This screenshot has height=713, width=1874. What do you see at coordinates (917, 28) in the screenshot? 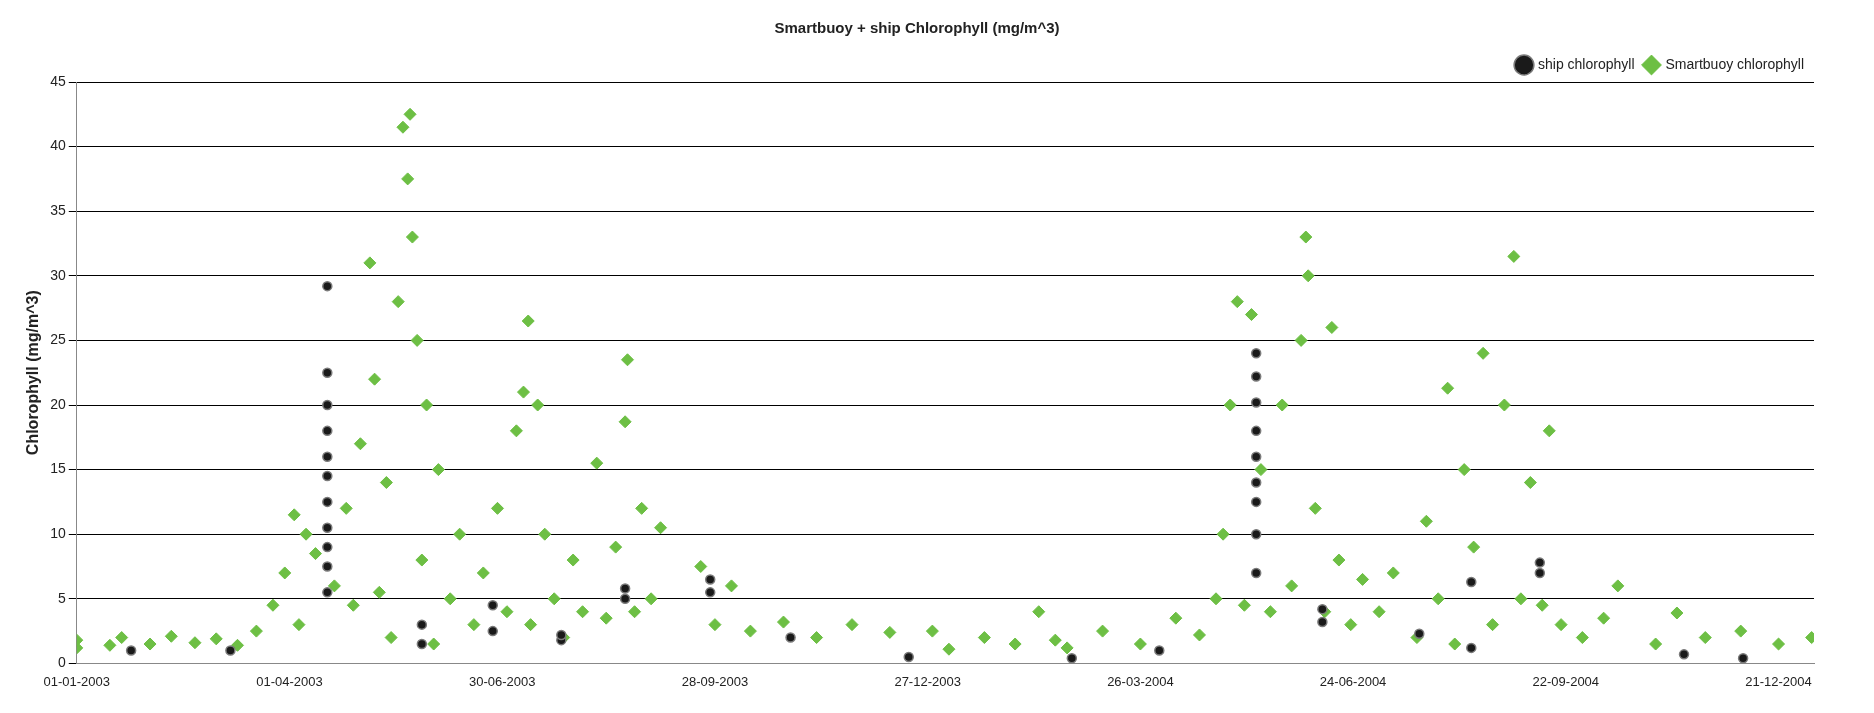
I see `chart-title: Smartbuoy + ship Chlorophyll (mg/m^3)` at bounding box center [917, 28].